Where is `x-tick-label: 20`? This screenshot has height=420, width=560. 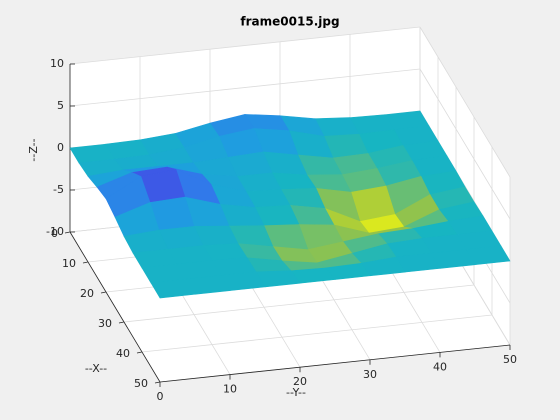
x-tick-label: 20 is located at coordinates (87, 293).